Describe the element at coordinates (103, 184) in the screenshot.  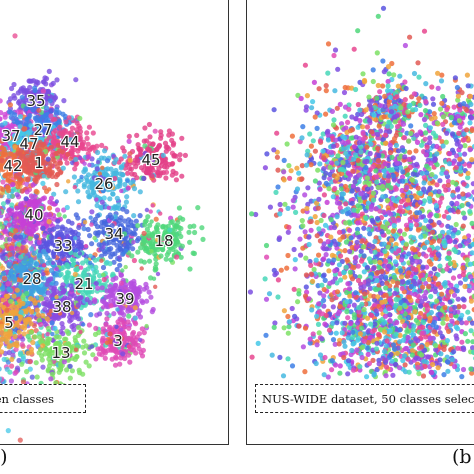
I see `cluster-label-26: 26` at that location.